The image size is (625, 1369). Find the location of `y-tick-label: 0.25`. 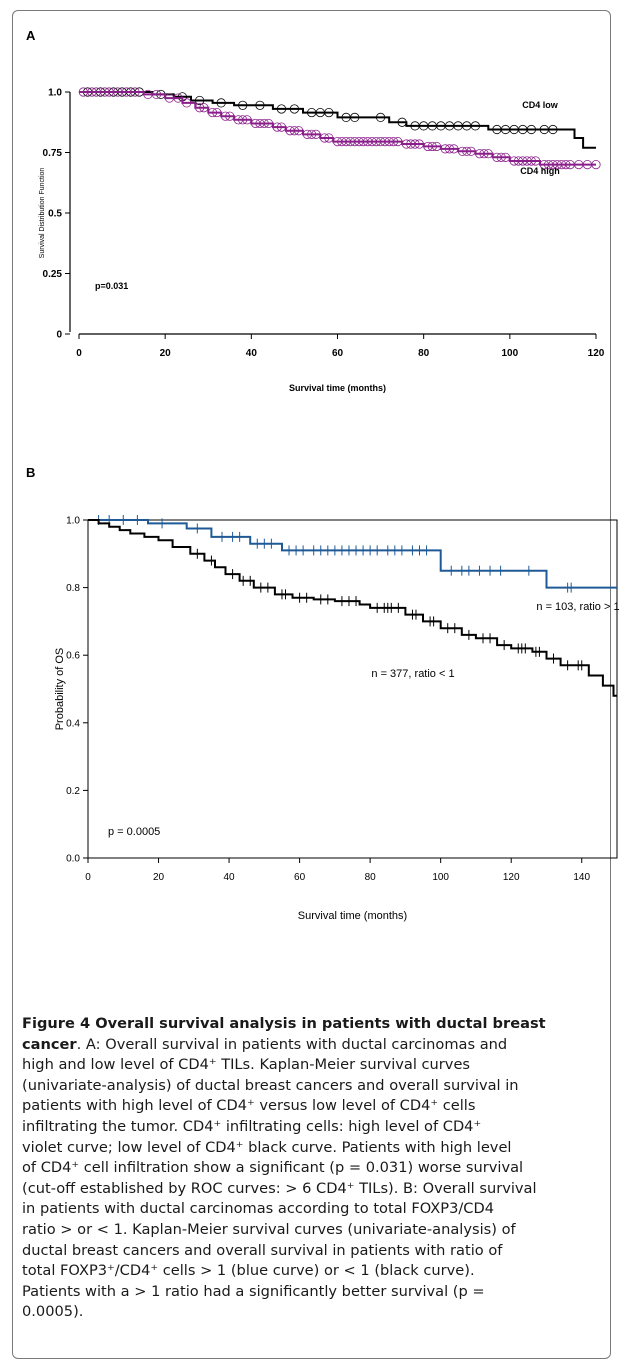

y-tick-label: 0.25 is located at coordinates (53, 274).